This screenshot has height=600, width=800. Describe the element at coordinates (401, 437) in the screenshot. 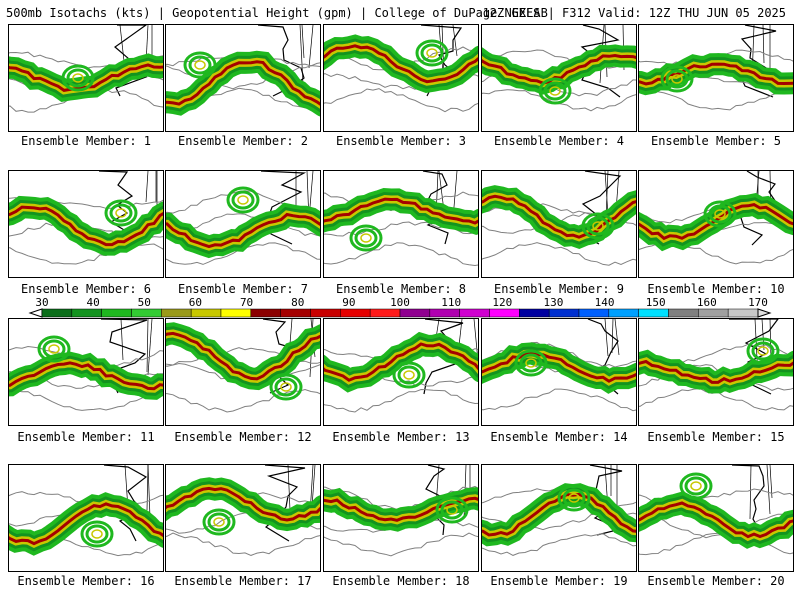

I see `ensemble-member-caption: Ensemble Member: 13` at that location.